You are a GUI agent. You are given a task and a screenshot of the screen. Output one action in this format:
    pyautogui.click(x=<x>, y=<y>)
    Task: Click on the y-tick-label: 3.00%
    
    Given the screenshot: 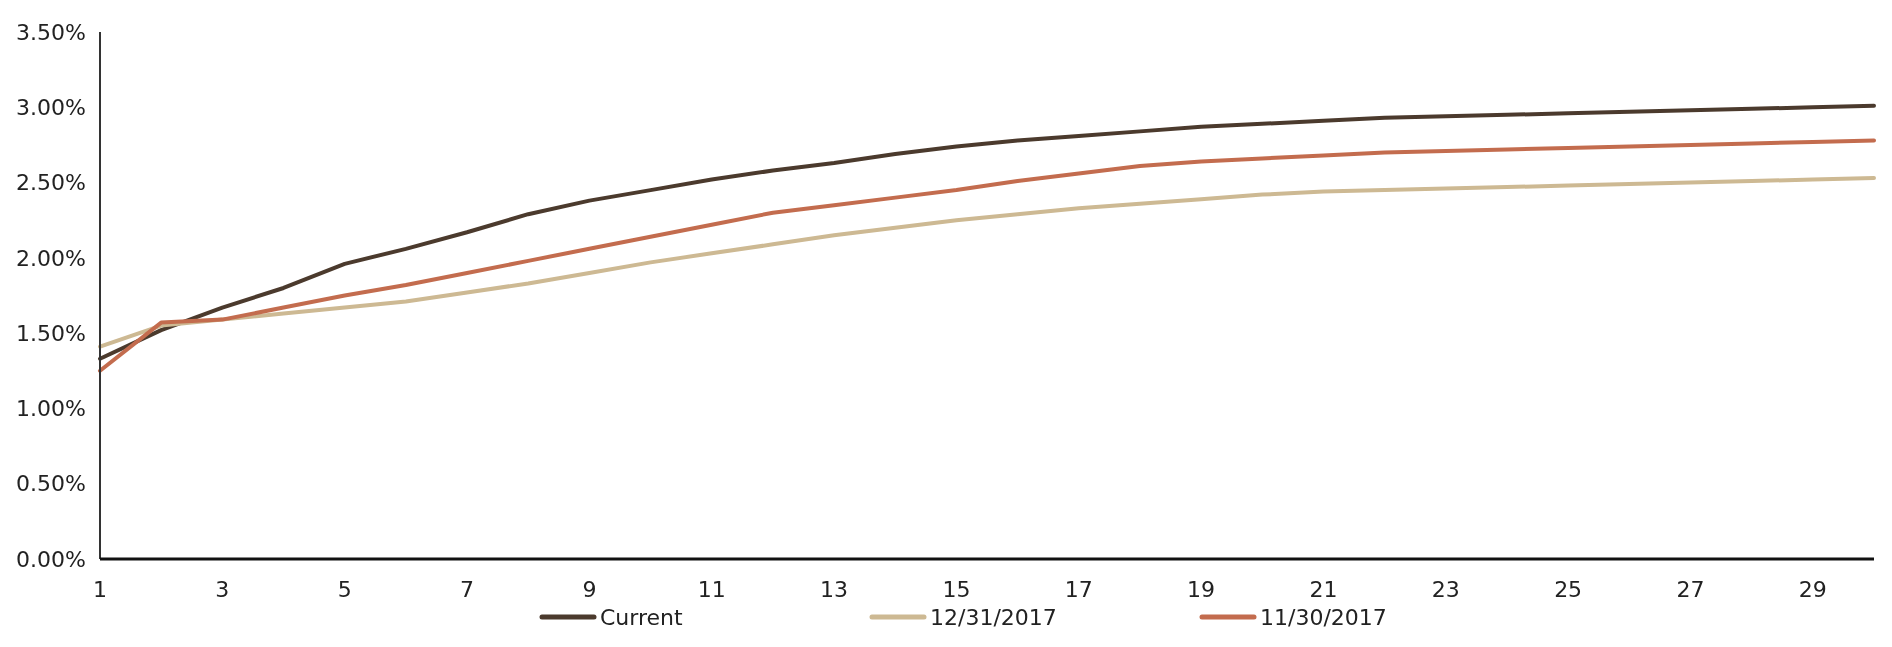 What is the action you would take?
    pyautogui.click(x=51, y=107)
    